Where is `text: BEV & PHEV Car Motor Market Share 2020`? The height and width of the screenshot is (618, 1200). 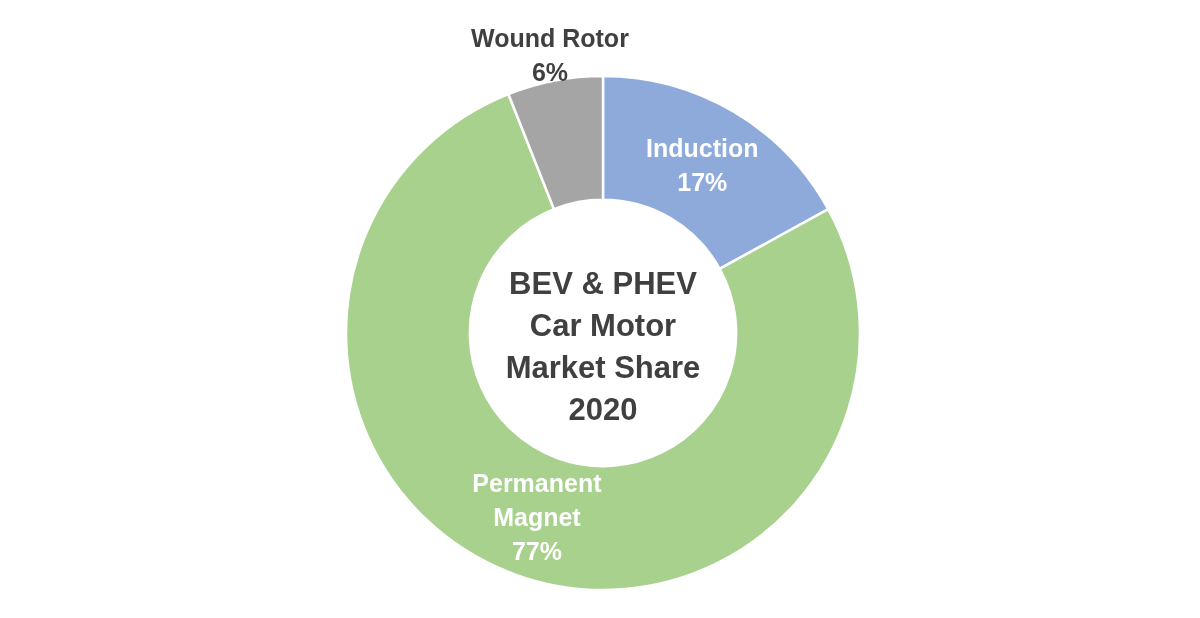
text: BEV & PHEV Car Motor Market Share 2020 is located at coordinates (603, 346).